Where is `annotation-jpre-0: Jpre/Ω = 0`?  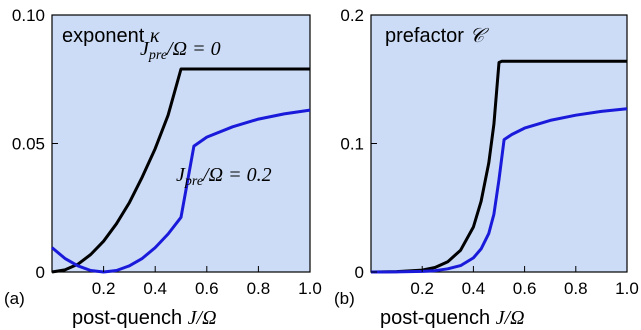 annotation-jpre-0: Jpre/Ω = 0 is located at coordinates (180, 50).